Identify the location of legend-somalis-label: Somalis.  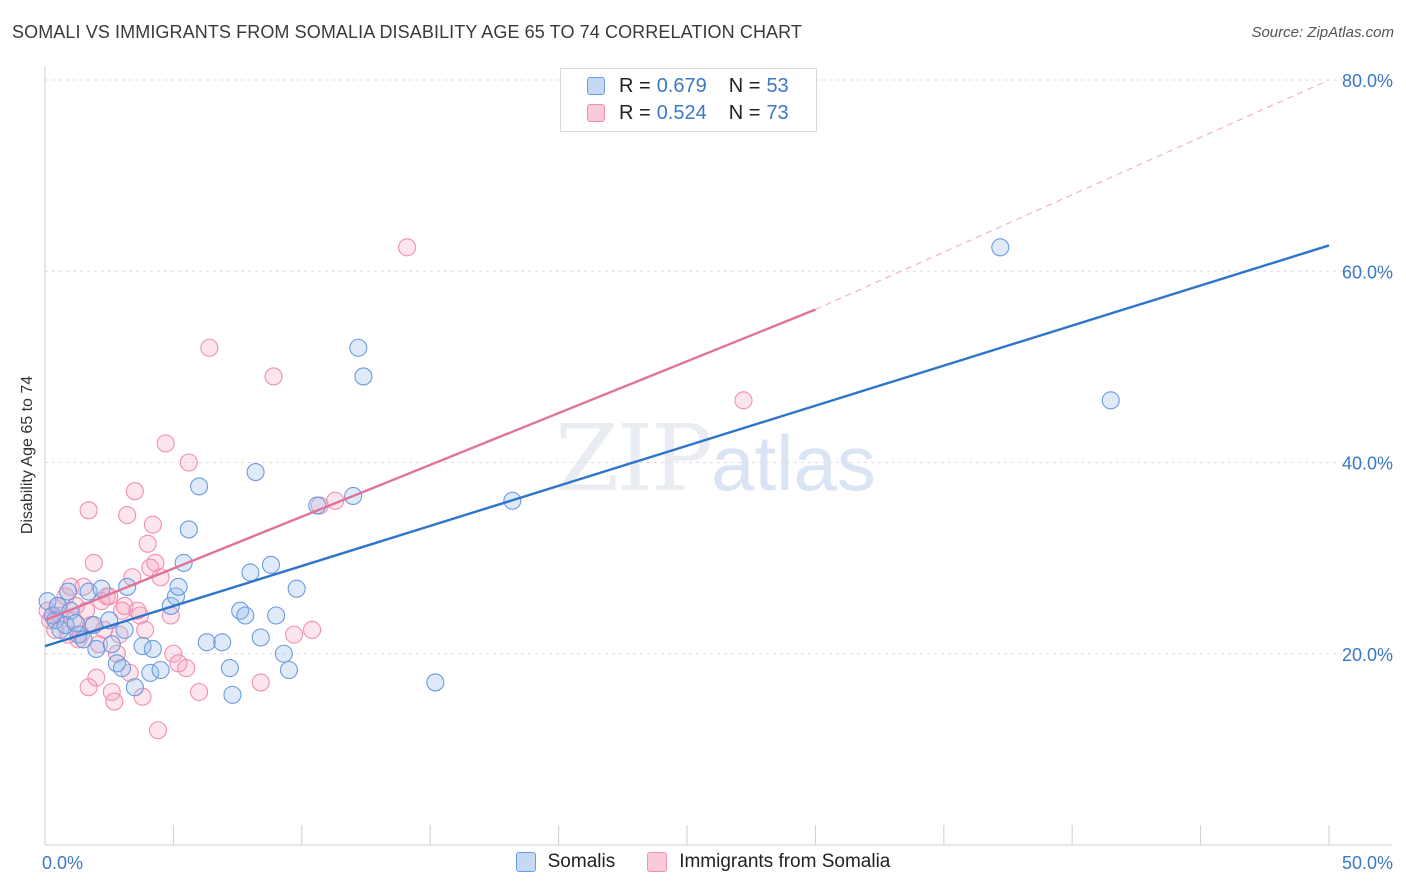
(581, 861).